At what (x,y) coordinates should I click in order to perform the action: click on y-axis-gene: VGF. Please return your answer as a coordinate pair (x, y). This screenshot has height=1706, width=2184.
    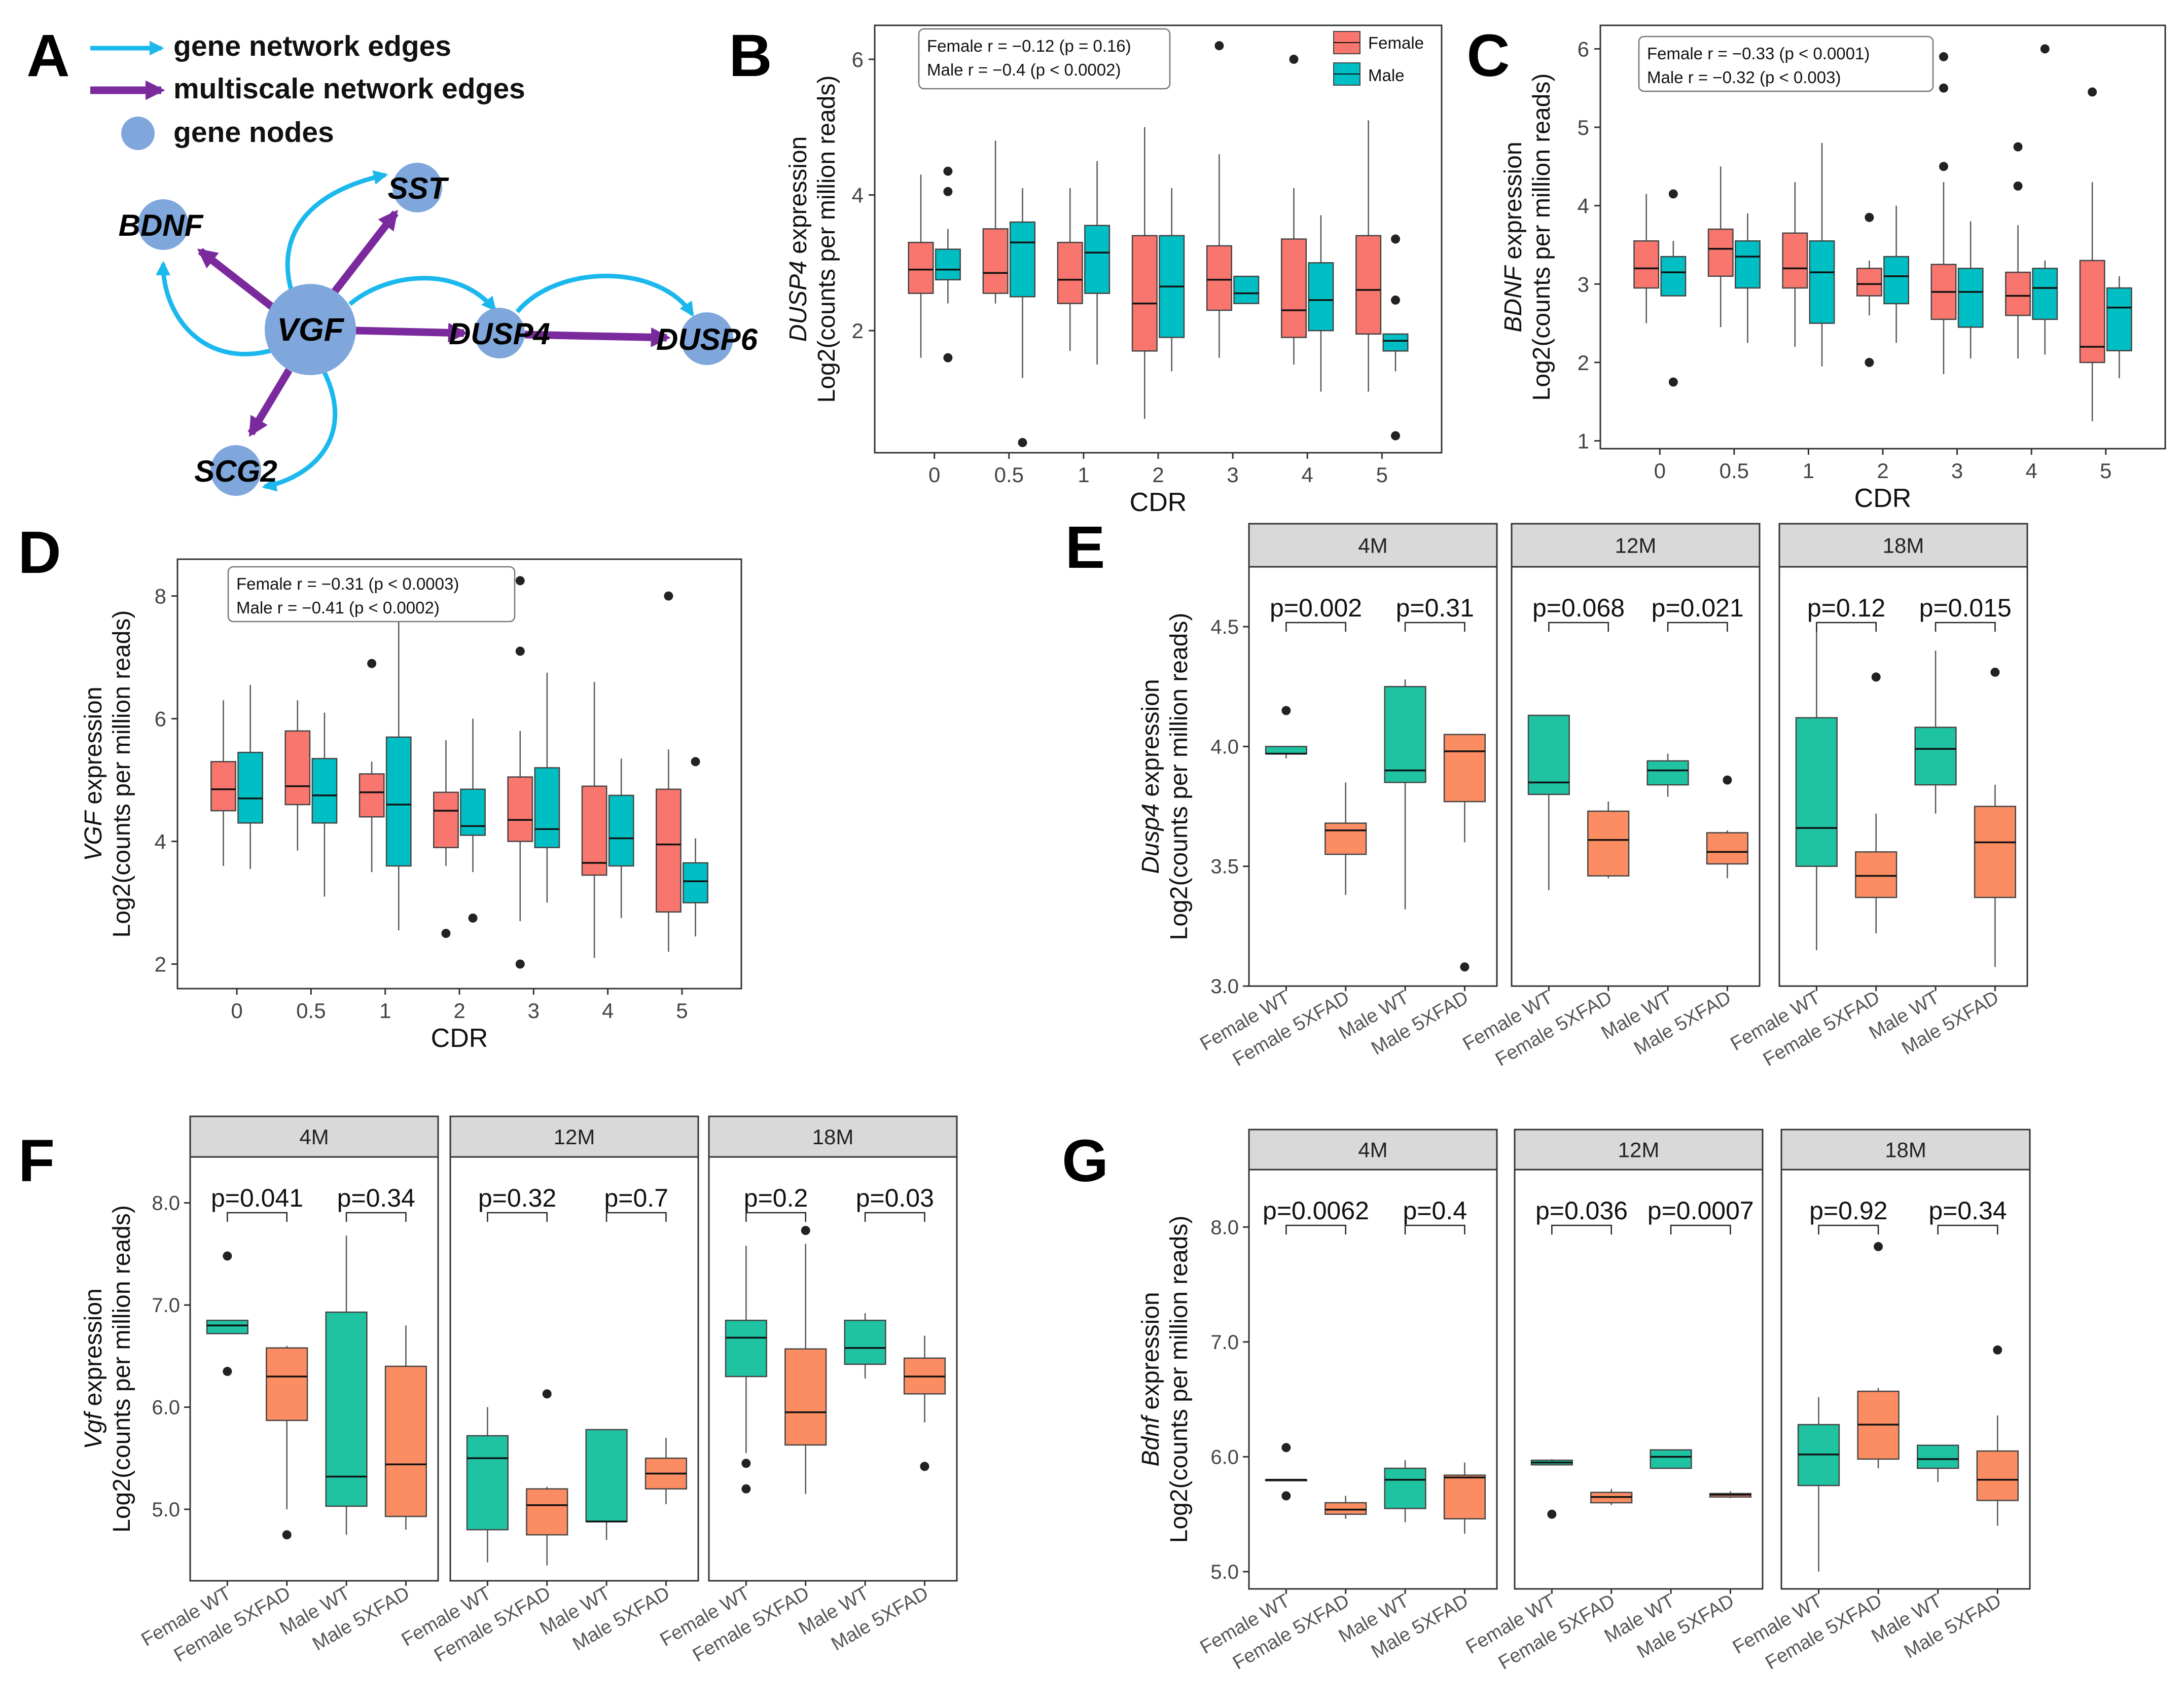
    Looking at the image, I should click on (93, 835).